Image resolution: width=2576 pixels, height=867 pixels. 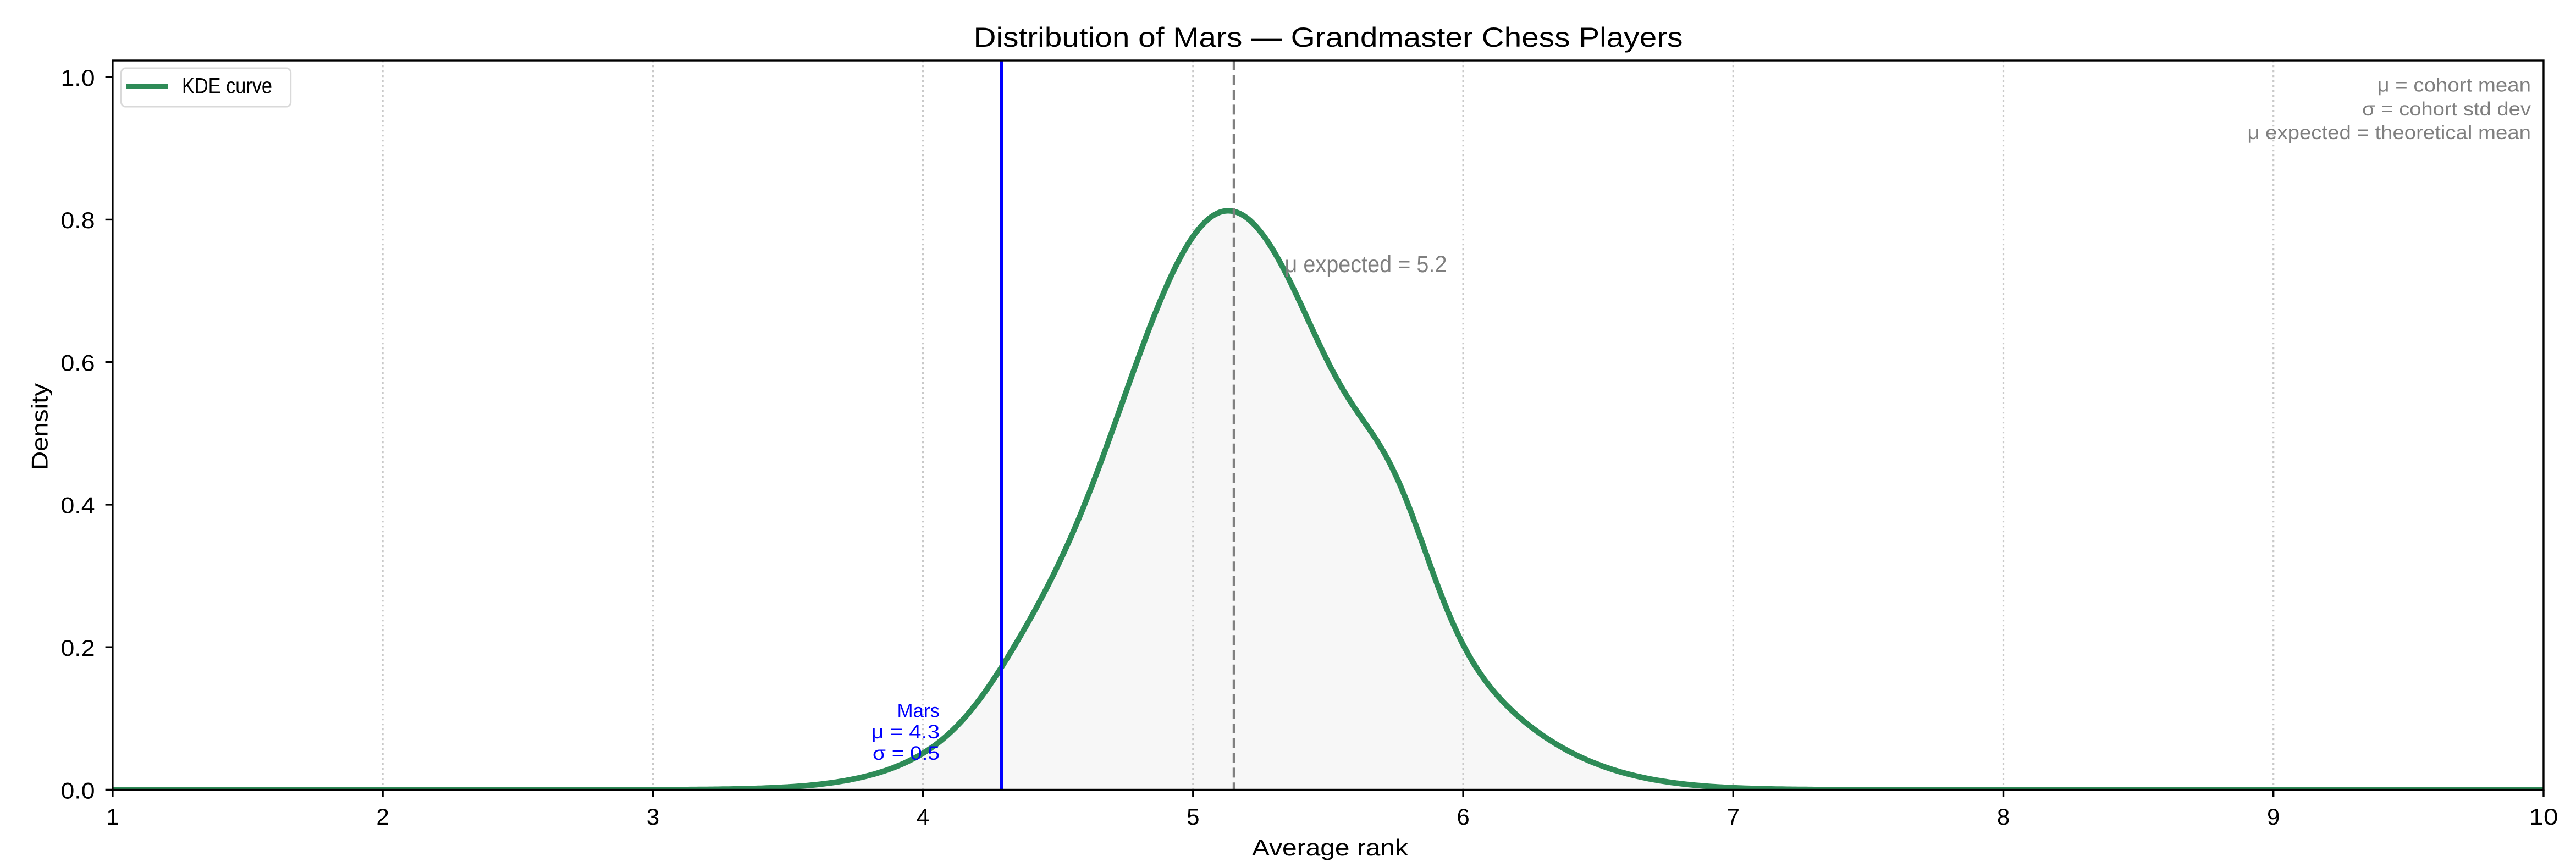 What do you see at coordinates (78, 648) in the screenshot?
I see `svg-text: 0.2` at bounding box center [78, 648].